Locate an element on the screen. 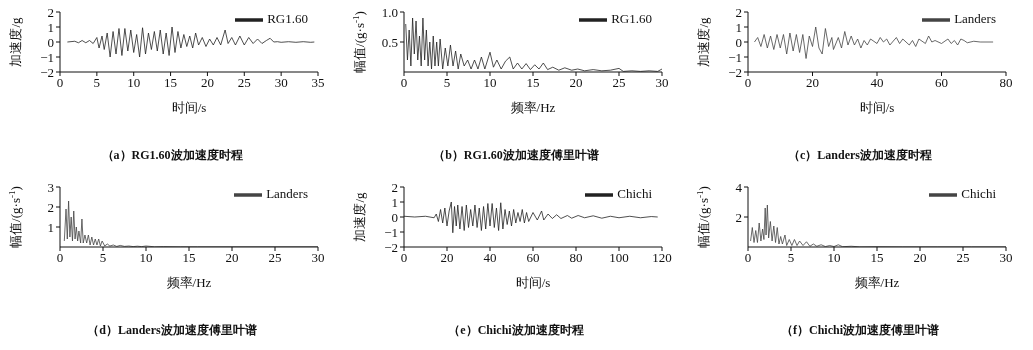 The width and height of the screenshot is (1033, 350). text: （c）Landers波加速度时程 is located at coordinates (860, 155).